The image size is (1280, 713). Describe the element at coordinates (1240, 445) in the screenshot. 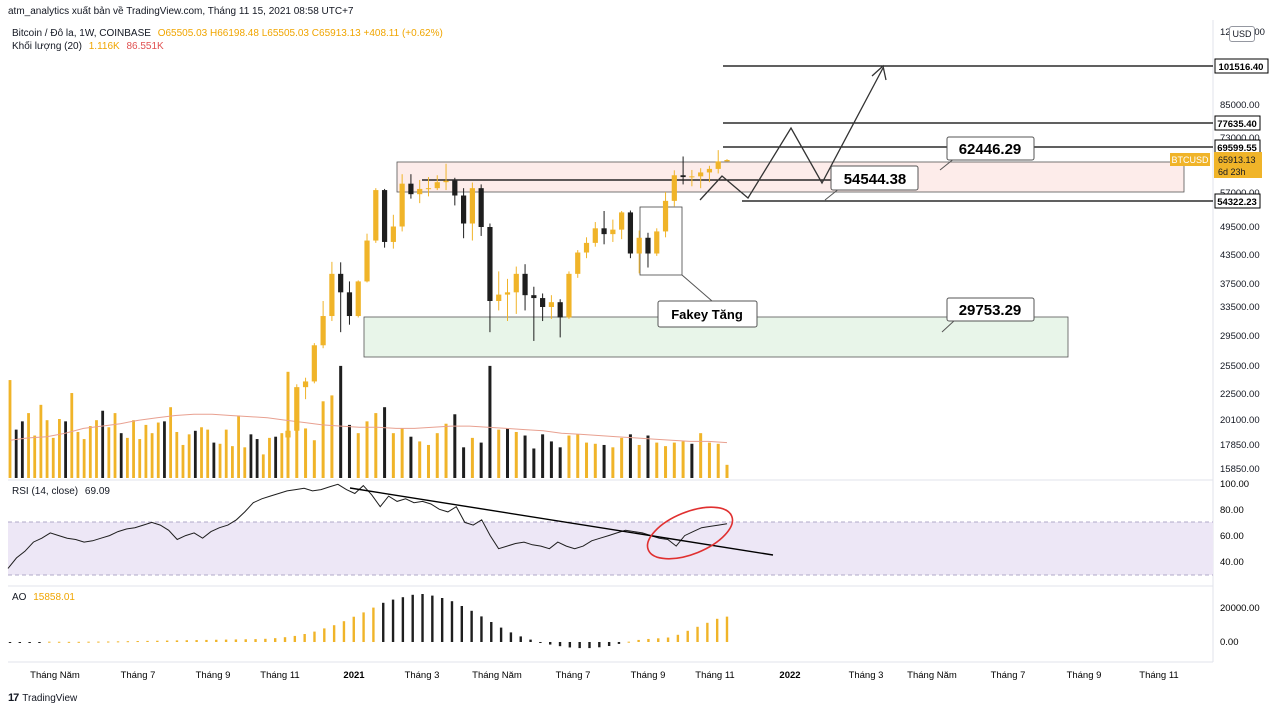

I see `y-tick: 17850.00` at that location.